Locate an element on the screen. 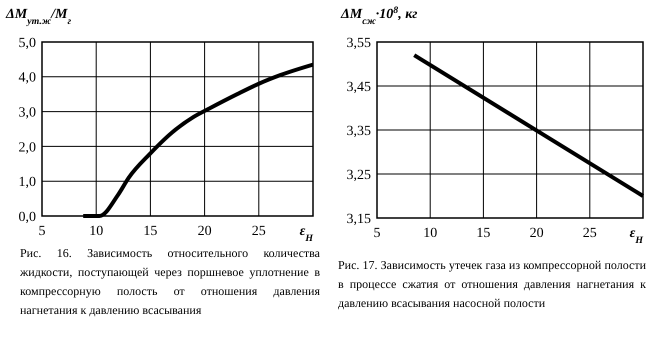  y-tick-label: 0,0 is located at coordinates (27, 217).